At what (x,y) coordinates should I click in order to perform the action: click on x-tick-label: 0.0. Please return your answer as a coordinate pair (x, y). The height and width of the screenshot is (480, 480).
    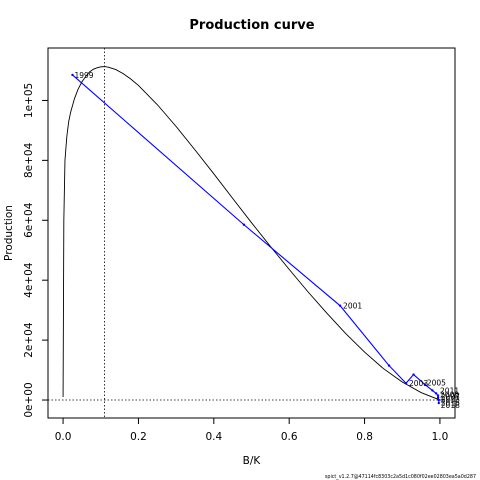
    Looking at the image, I should click on (63, 437).